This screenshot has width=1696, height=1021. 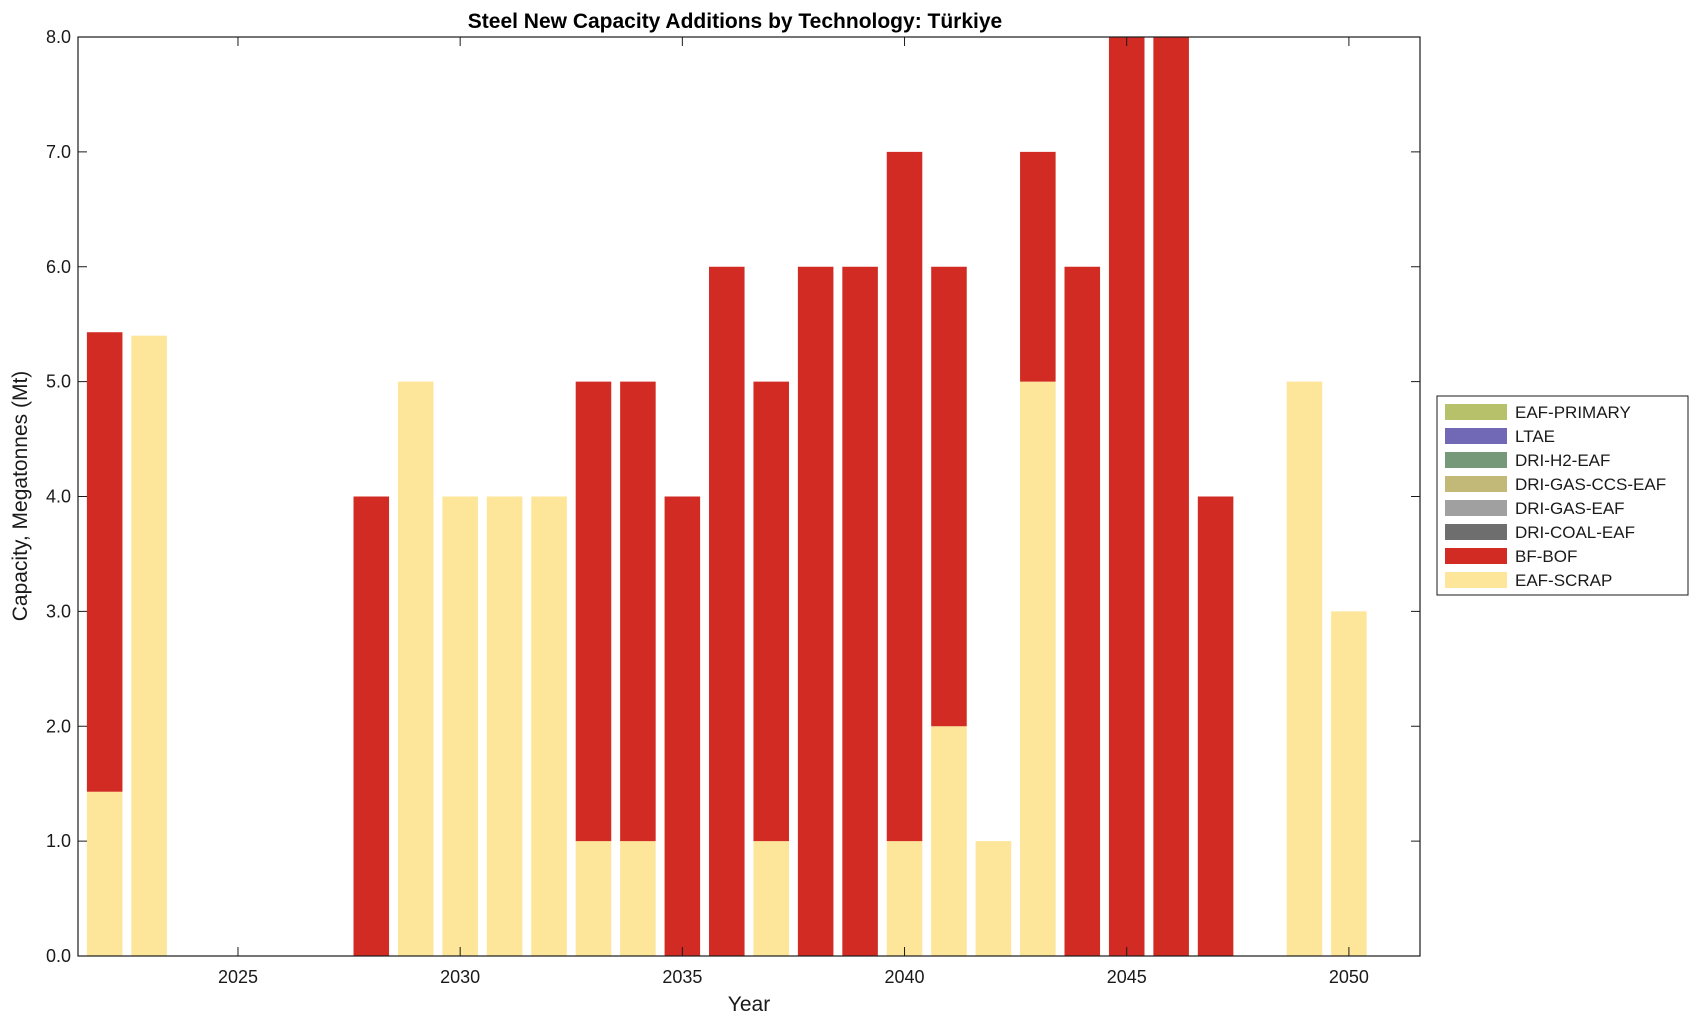 What do you see at coordinates (58, 152) in the screenshot?
I see `y-tick-label: 7.0` at bounding box center [58, 152].